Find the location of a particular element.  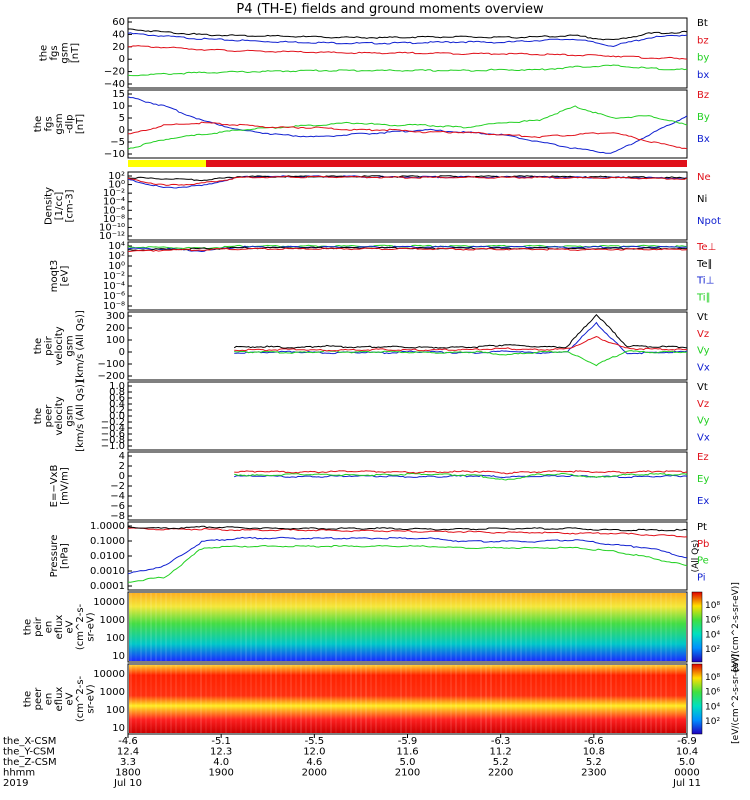

series-line-Pb is located at coordinates (407, 532).